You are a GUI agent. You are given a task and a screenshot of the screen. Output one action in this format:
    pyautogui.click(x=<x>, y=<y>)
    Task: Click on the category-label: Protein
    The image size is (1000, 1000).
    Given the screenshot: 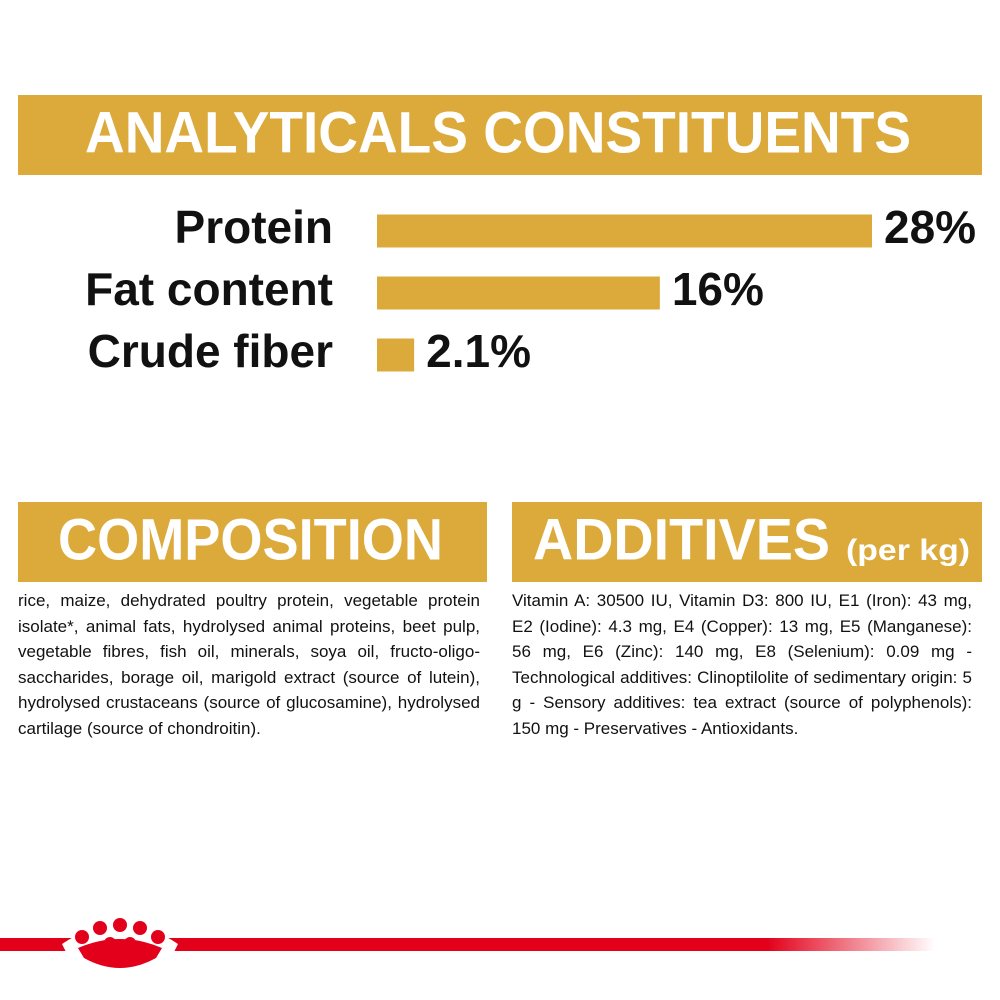 What is the action you would take?
    pyautogui.click(x=254, y=227)
    